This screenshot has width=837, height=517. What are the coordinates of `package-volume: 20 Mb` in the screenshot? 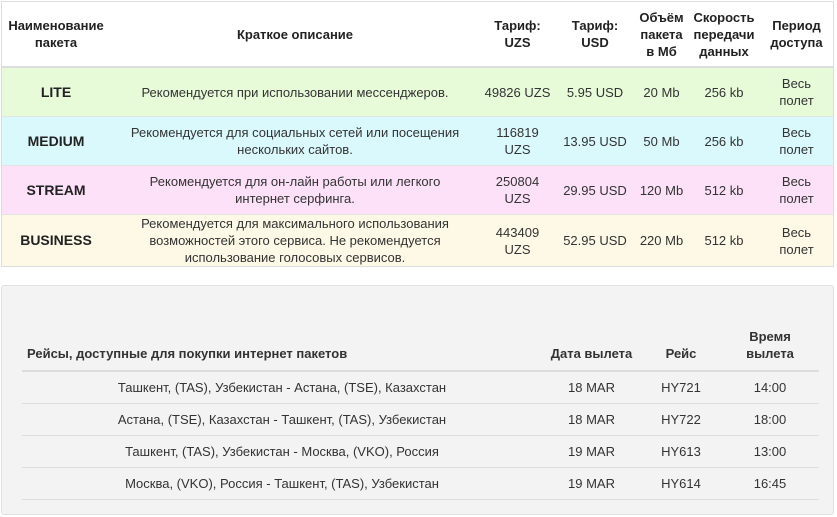 It's located at (661, 91).